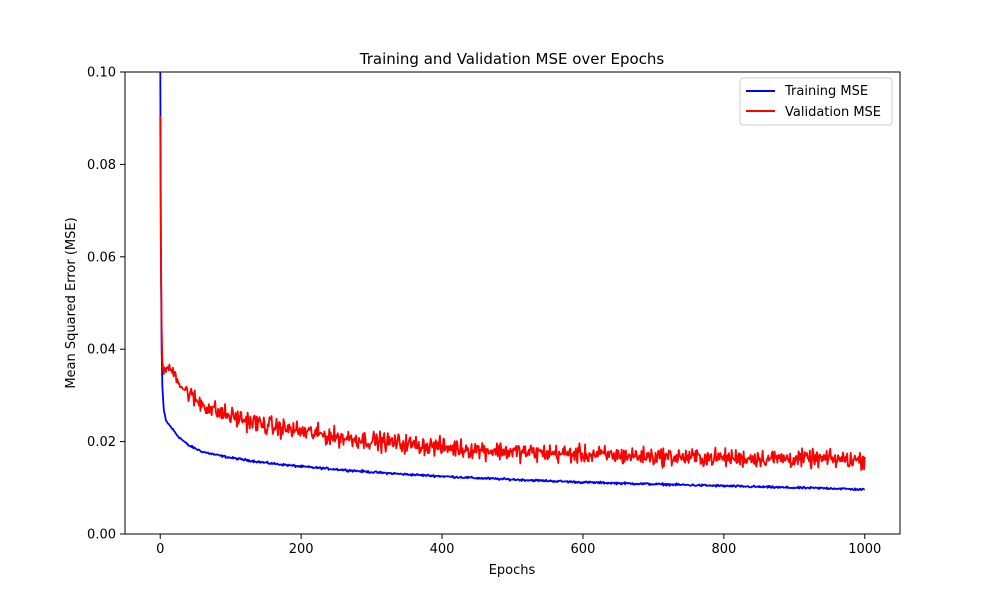 The height and width of the screenshot is (600, 1000). I want to click on y-tick-label: 0.02, so click(101, 442).